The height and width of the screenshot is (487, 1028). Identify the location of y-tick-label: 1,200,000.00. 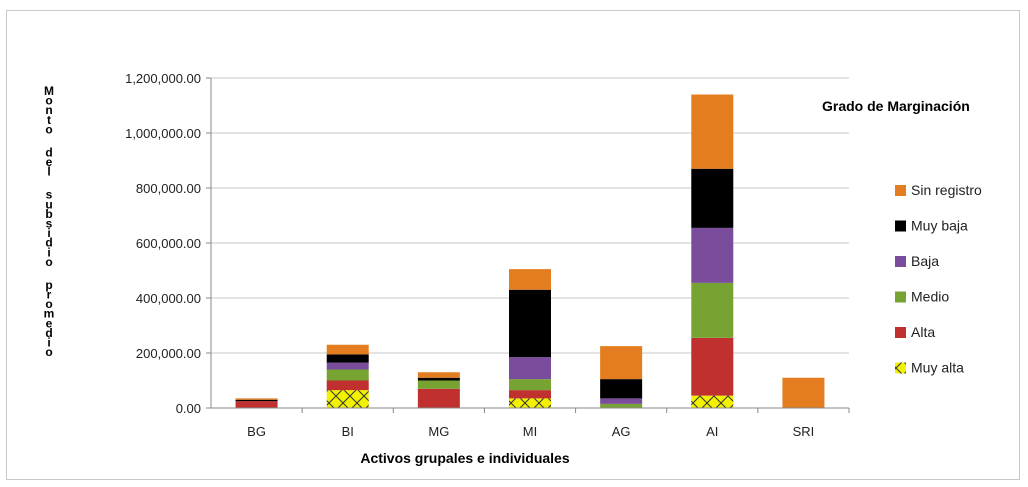
(163, 78).